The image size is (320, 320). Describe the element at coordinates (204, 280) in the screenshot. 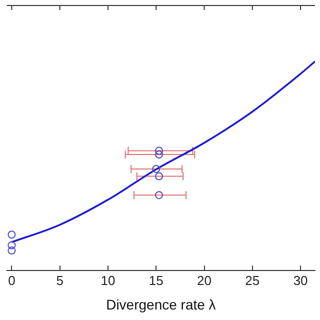

I see `x-tick-label: 20` at that location.